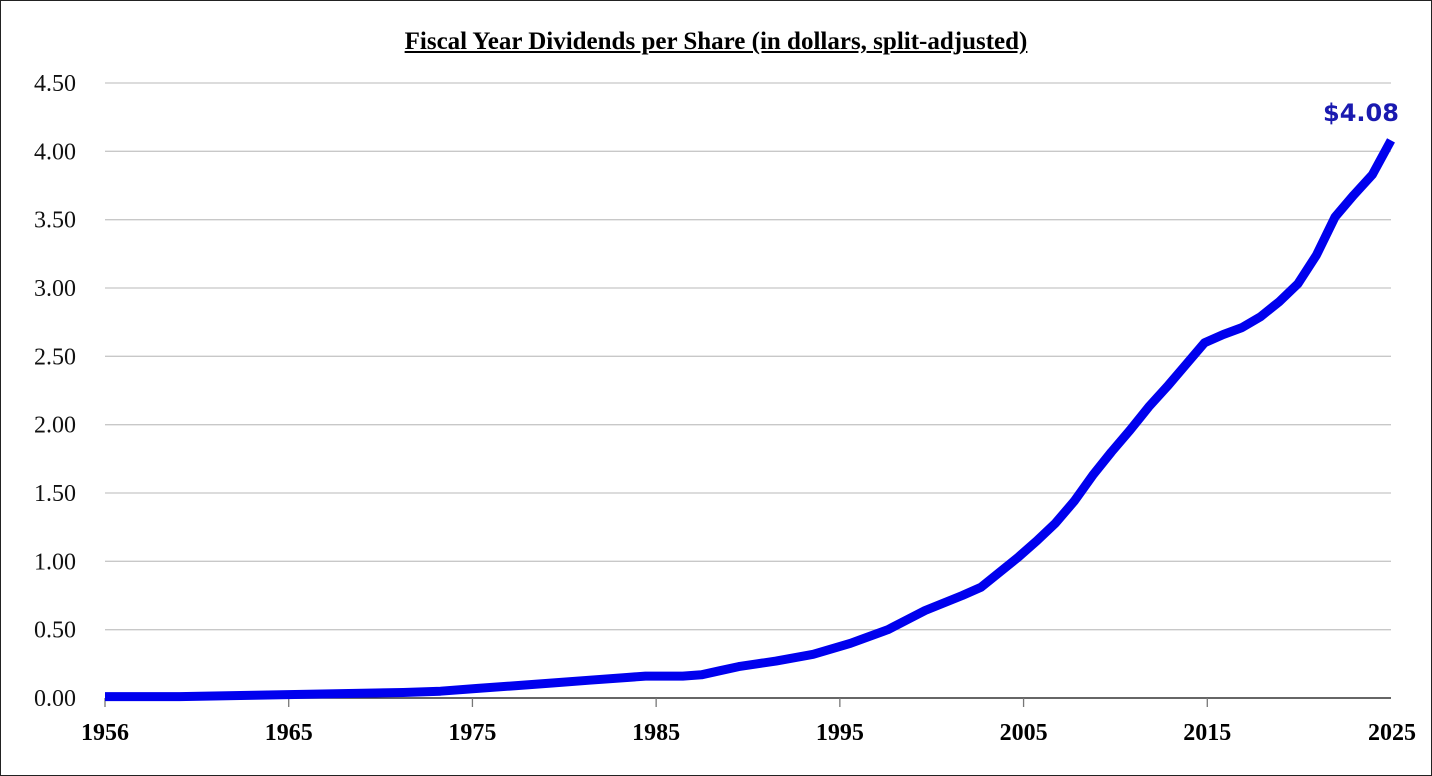  What do you see at coordinates (1024, 733) in the screenshot?
I see `x-tick-label: 2005` at bounding box center [1024, 733].